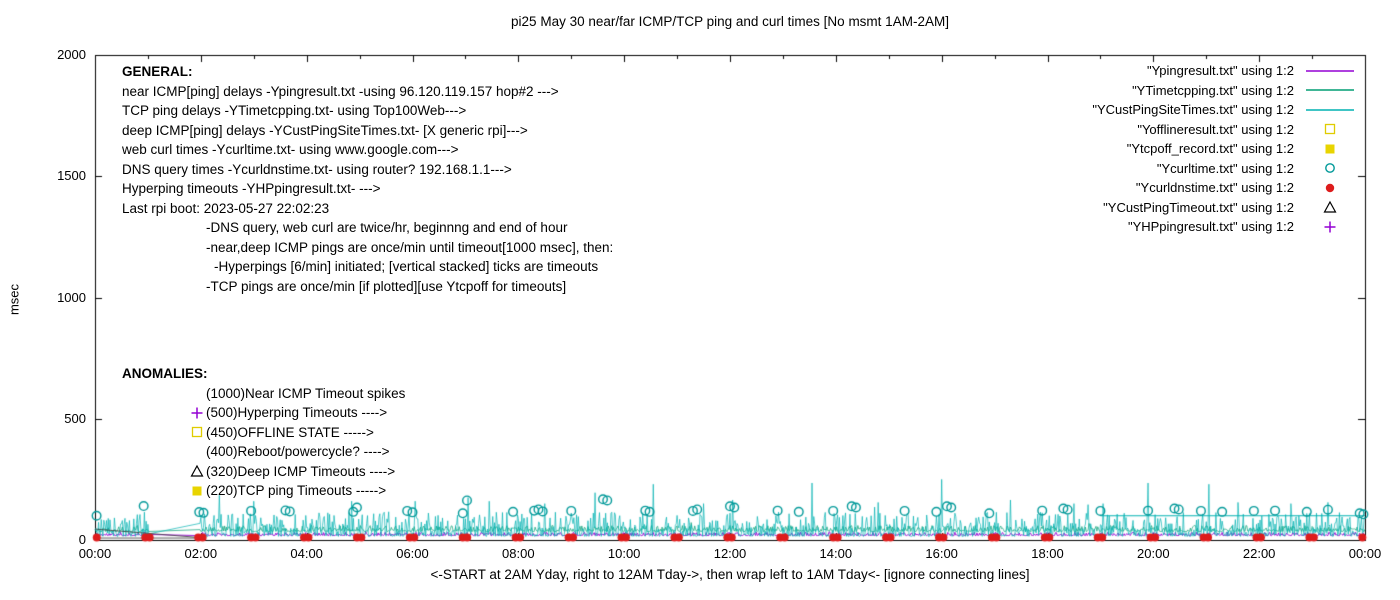 This screenshot has height=600, width=1400. I want to click on anomaly-item-label: (320)Deep ICMP Timeouts ---->, so click(301, 471).